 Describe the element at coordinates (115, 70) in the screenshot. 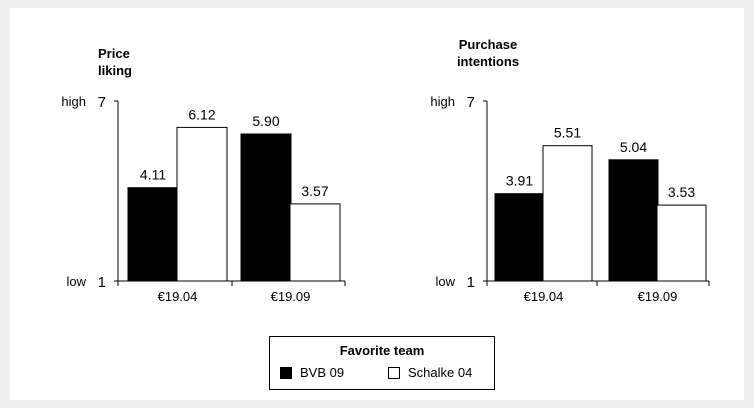

I see `chart-0-title-line-1: liking` at that location.